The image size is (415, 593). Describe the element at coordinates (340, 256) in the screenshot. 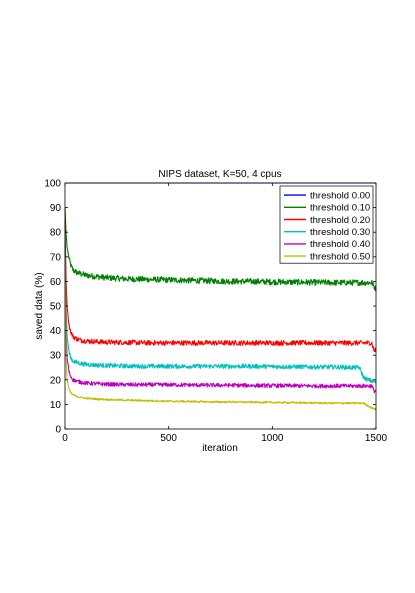

I see `legend-label-6: threshold 0.50` at that location.